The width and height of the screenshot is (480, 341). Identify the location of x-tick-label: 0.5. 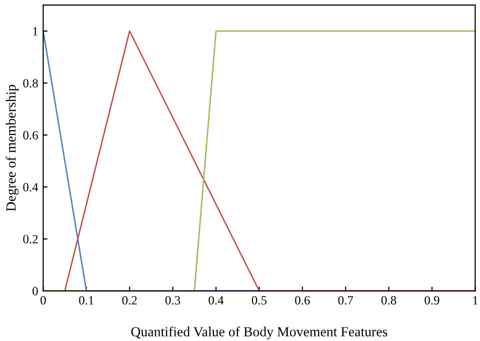
(259, 300).